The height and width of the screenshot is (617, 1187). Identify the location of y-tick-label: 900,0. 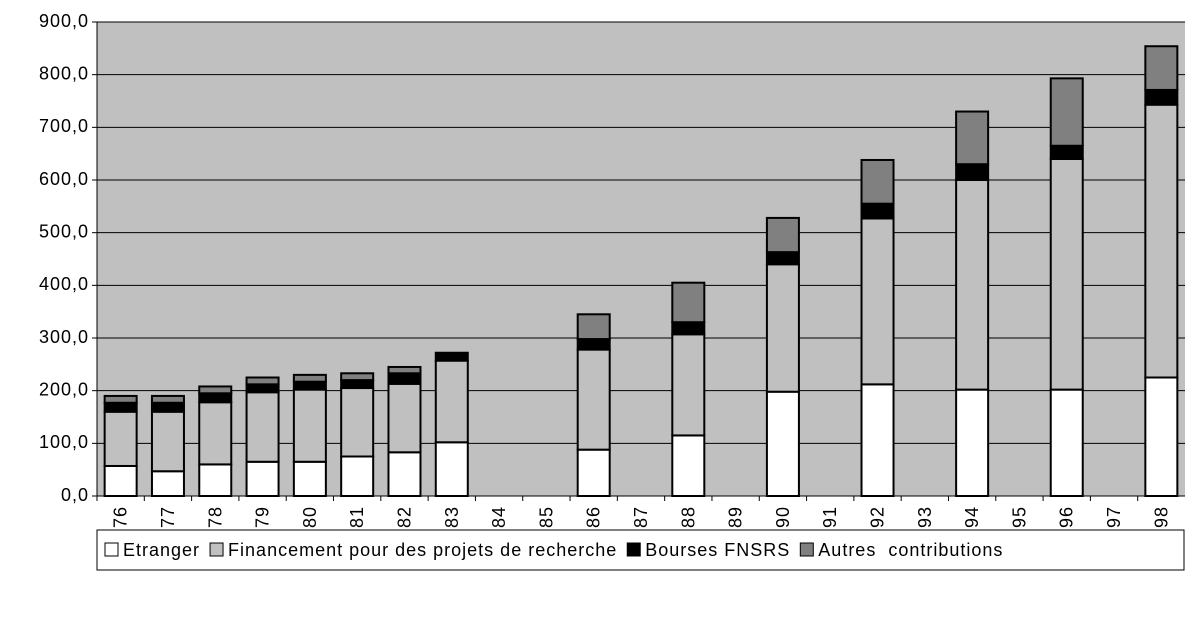
(64, 21).